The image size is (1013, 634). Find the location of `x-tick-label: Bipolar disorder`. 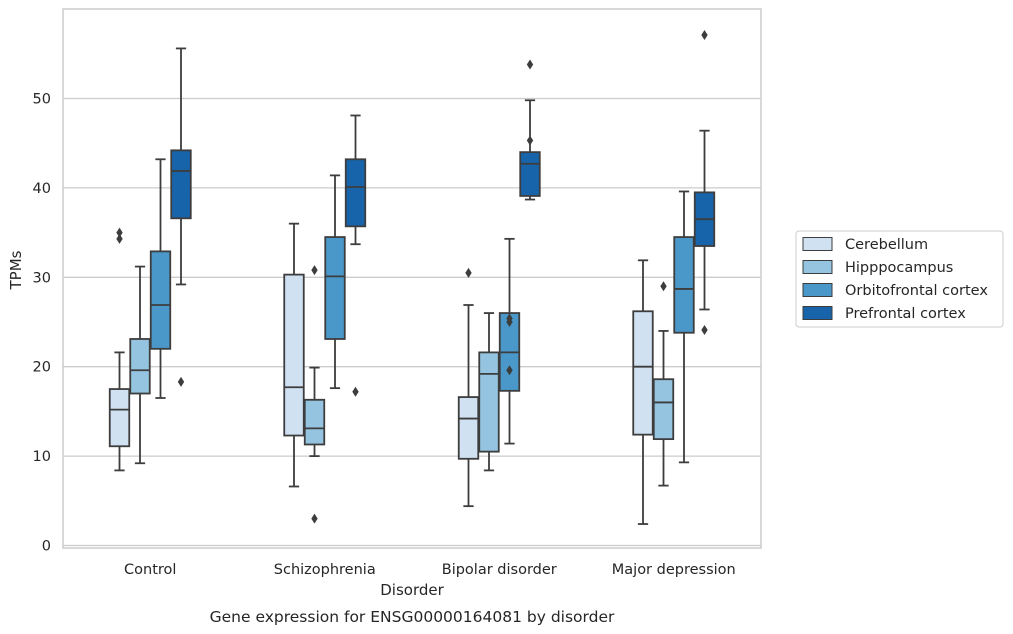

x-tick-label: Bipolar disorder is located at coordinates (499, 570).